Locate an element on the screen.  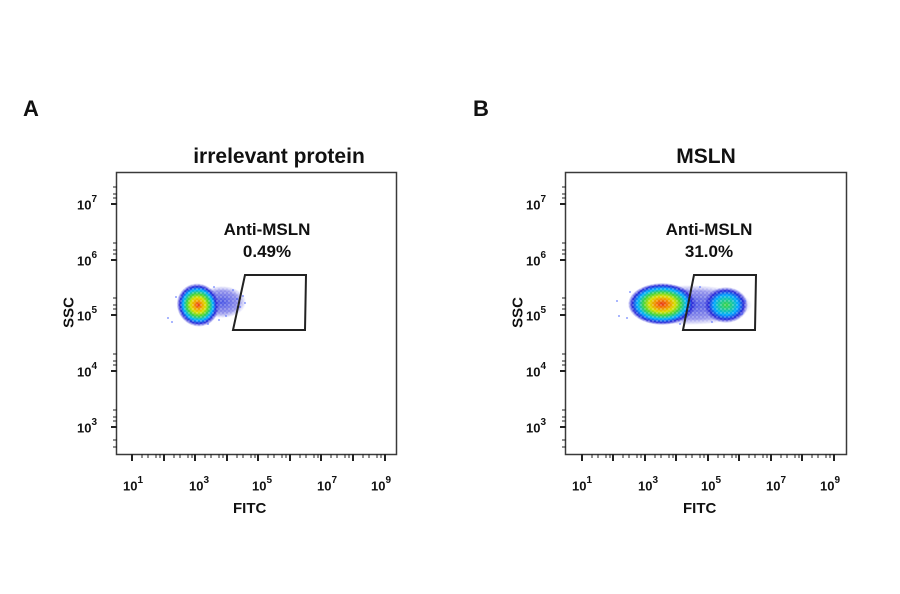
y-tick-a-1e7: 10⁷ is located at coordinates (87, 203).